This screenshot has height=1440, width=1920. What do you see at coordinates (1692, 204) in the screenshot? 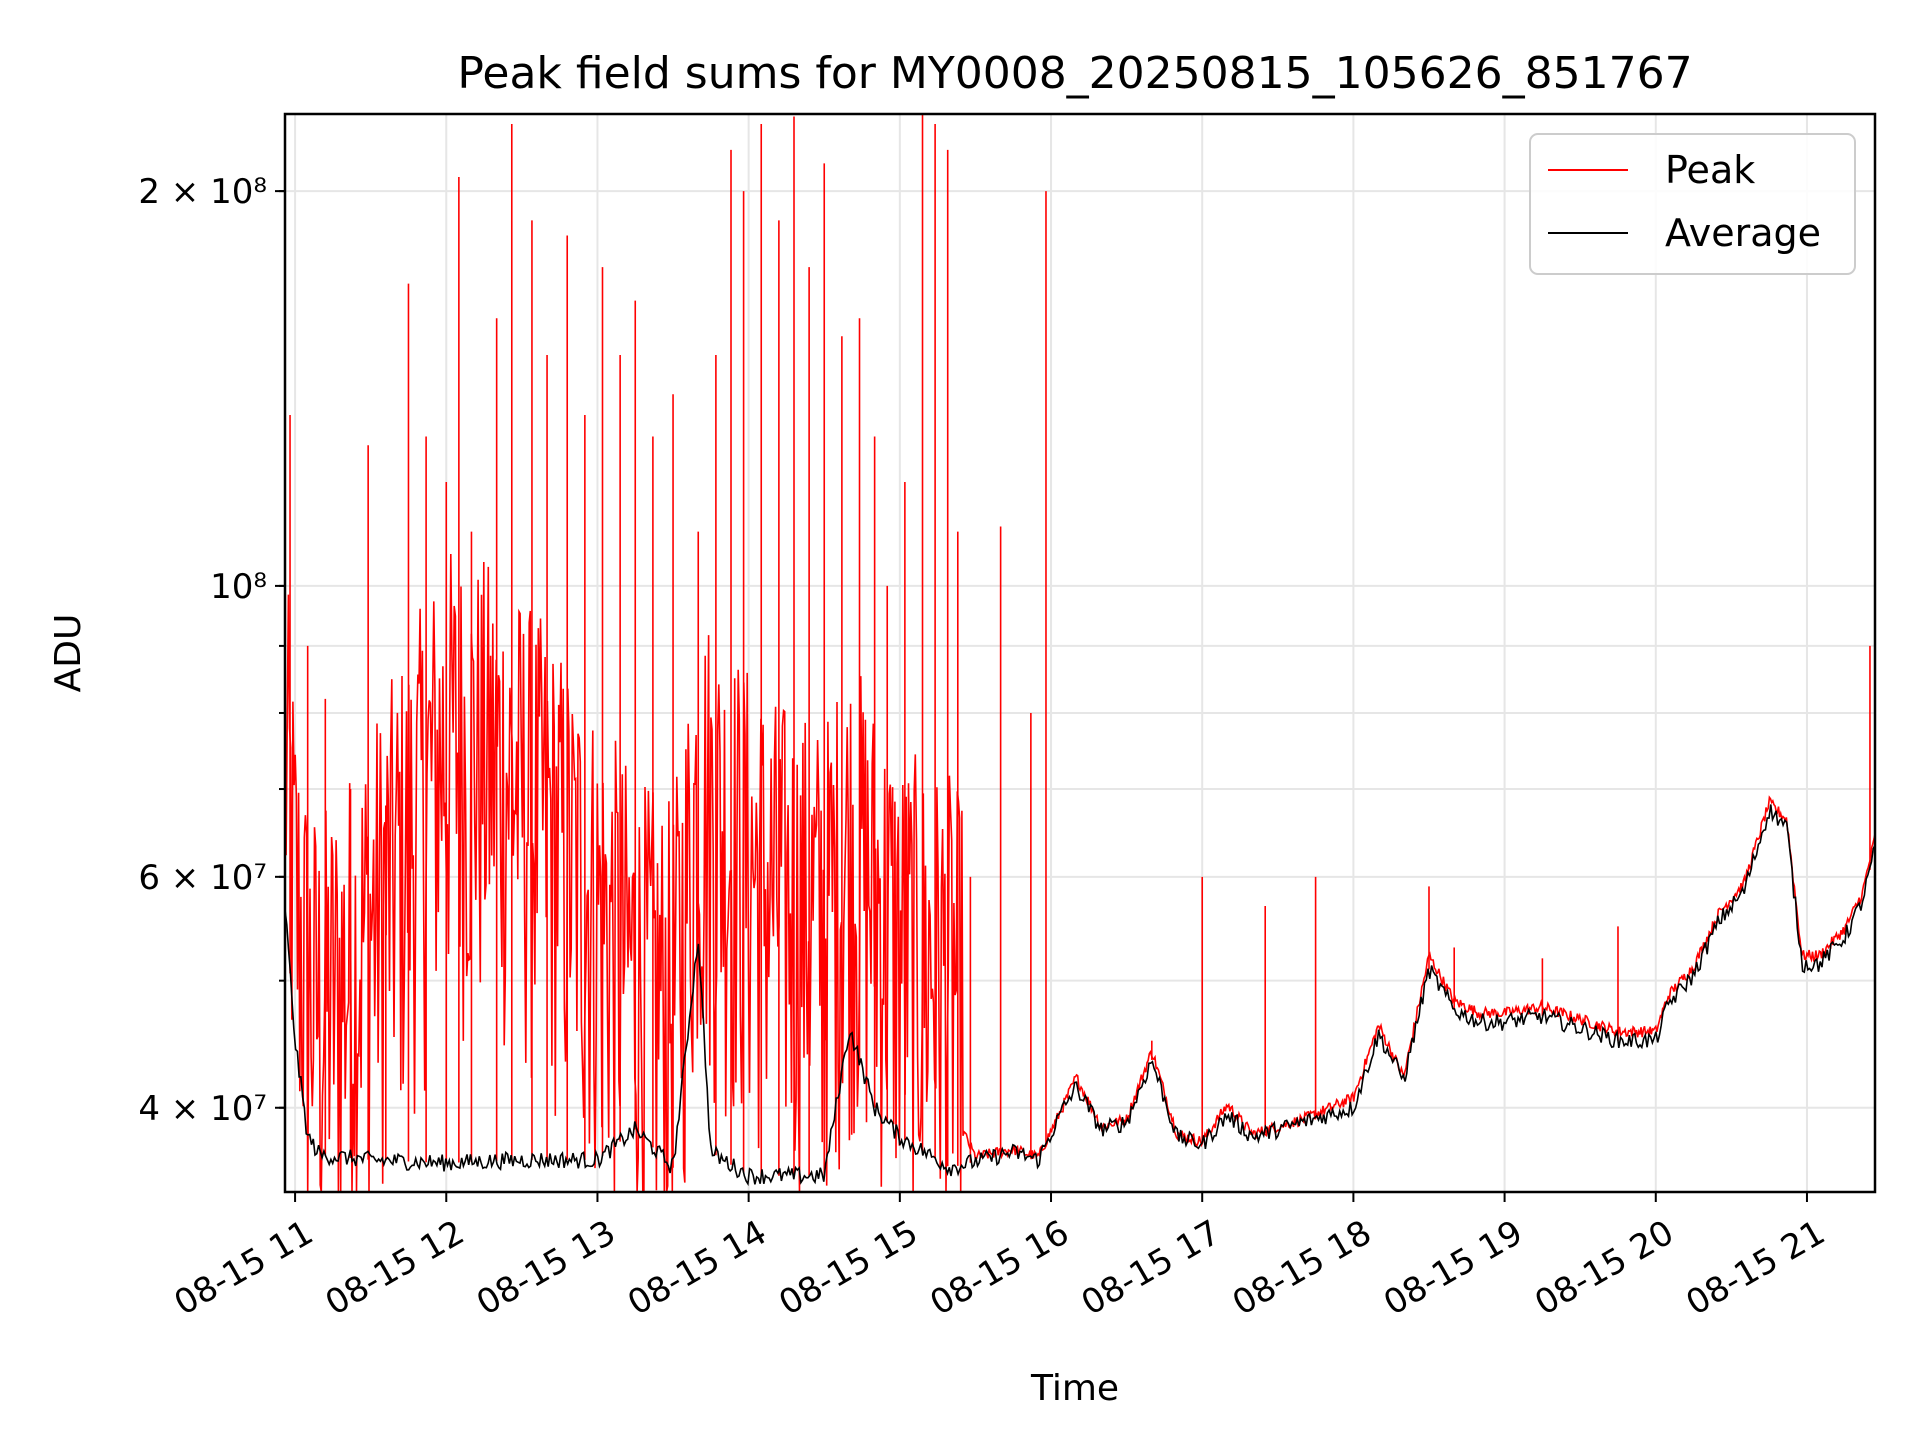
I see `legend: Peak Average` at bounding box center [1692, 204].